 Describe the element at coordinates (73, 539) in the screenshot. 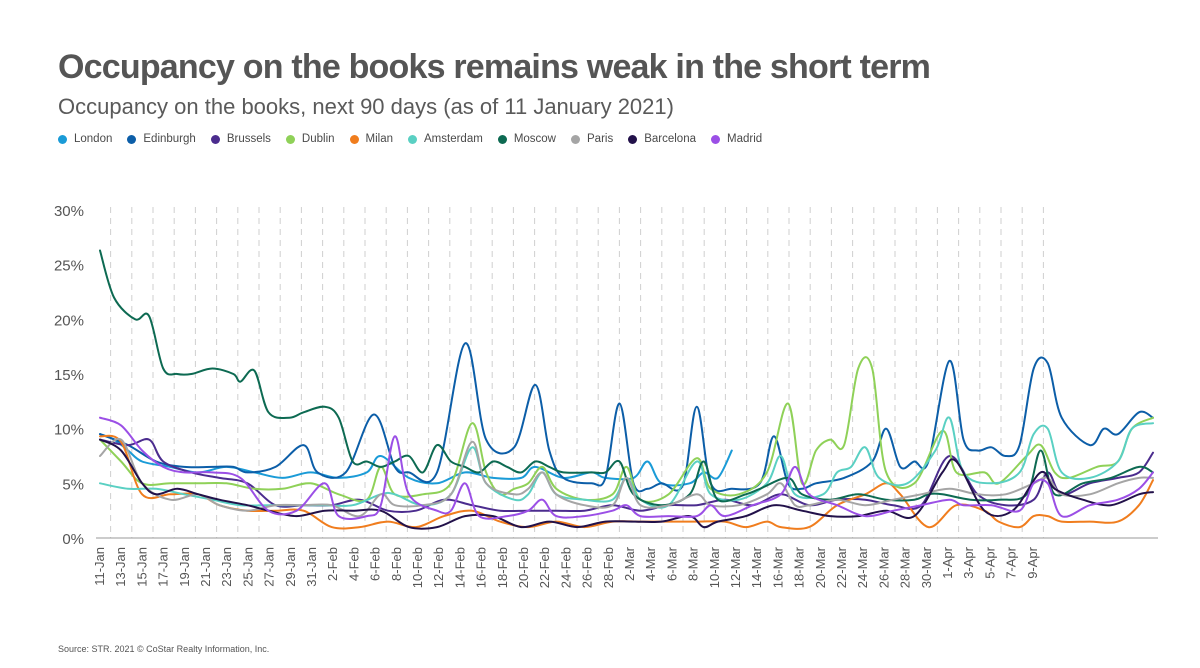

I see `y-tick-label: 0%` at that location.